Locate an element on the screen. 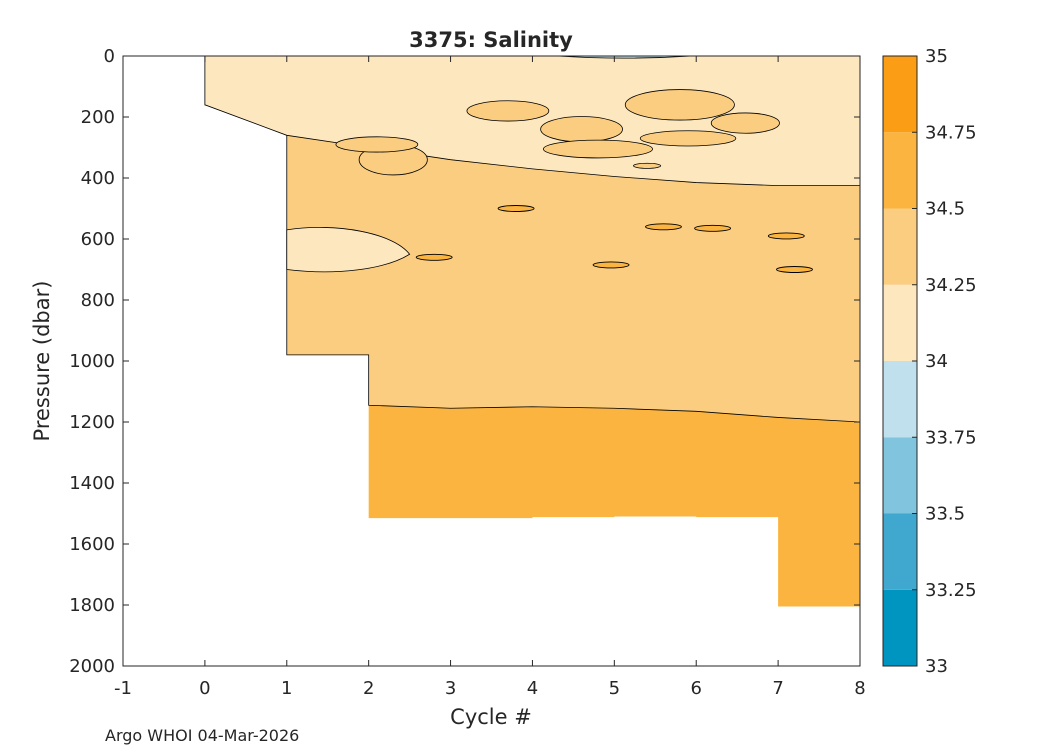  x-tick-label: 2 is located at coordinates (368, 688).